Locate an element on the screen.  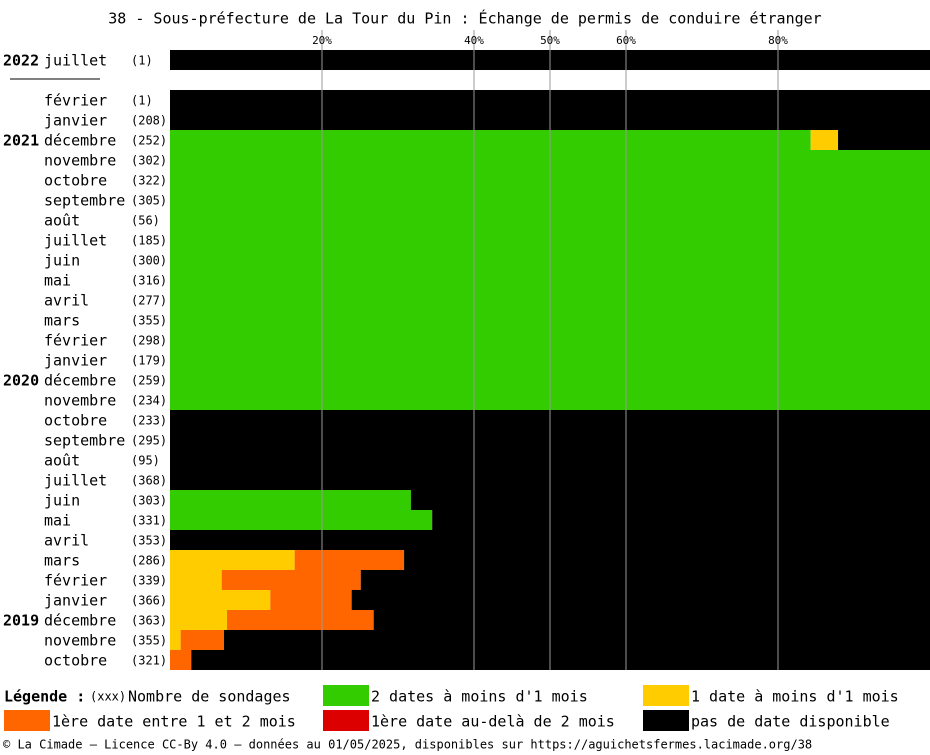
count-label: (305) is located at coordinates (149, 201).